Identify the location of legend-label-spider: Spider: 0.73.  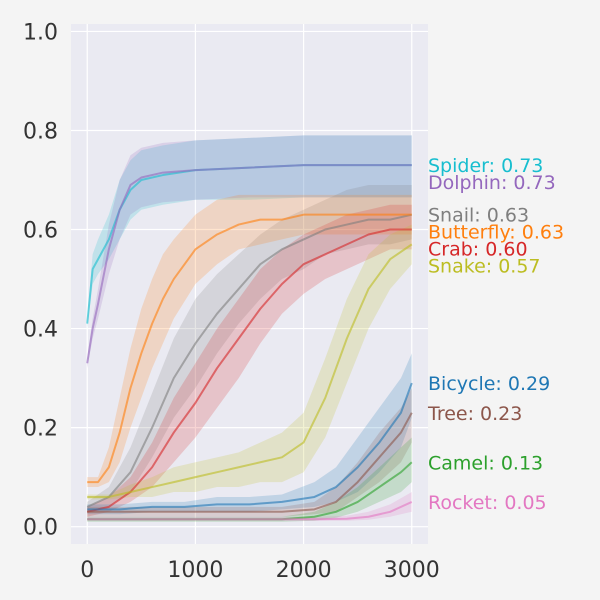
(485, 166).